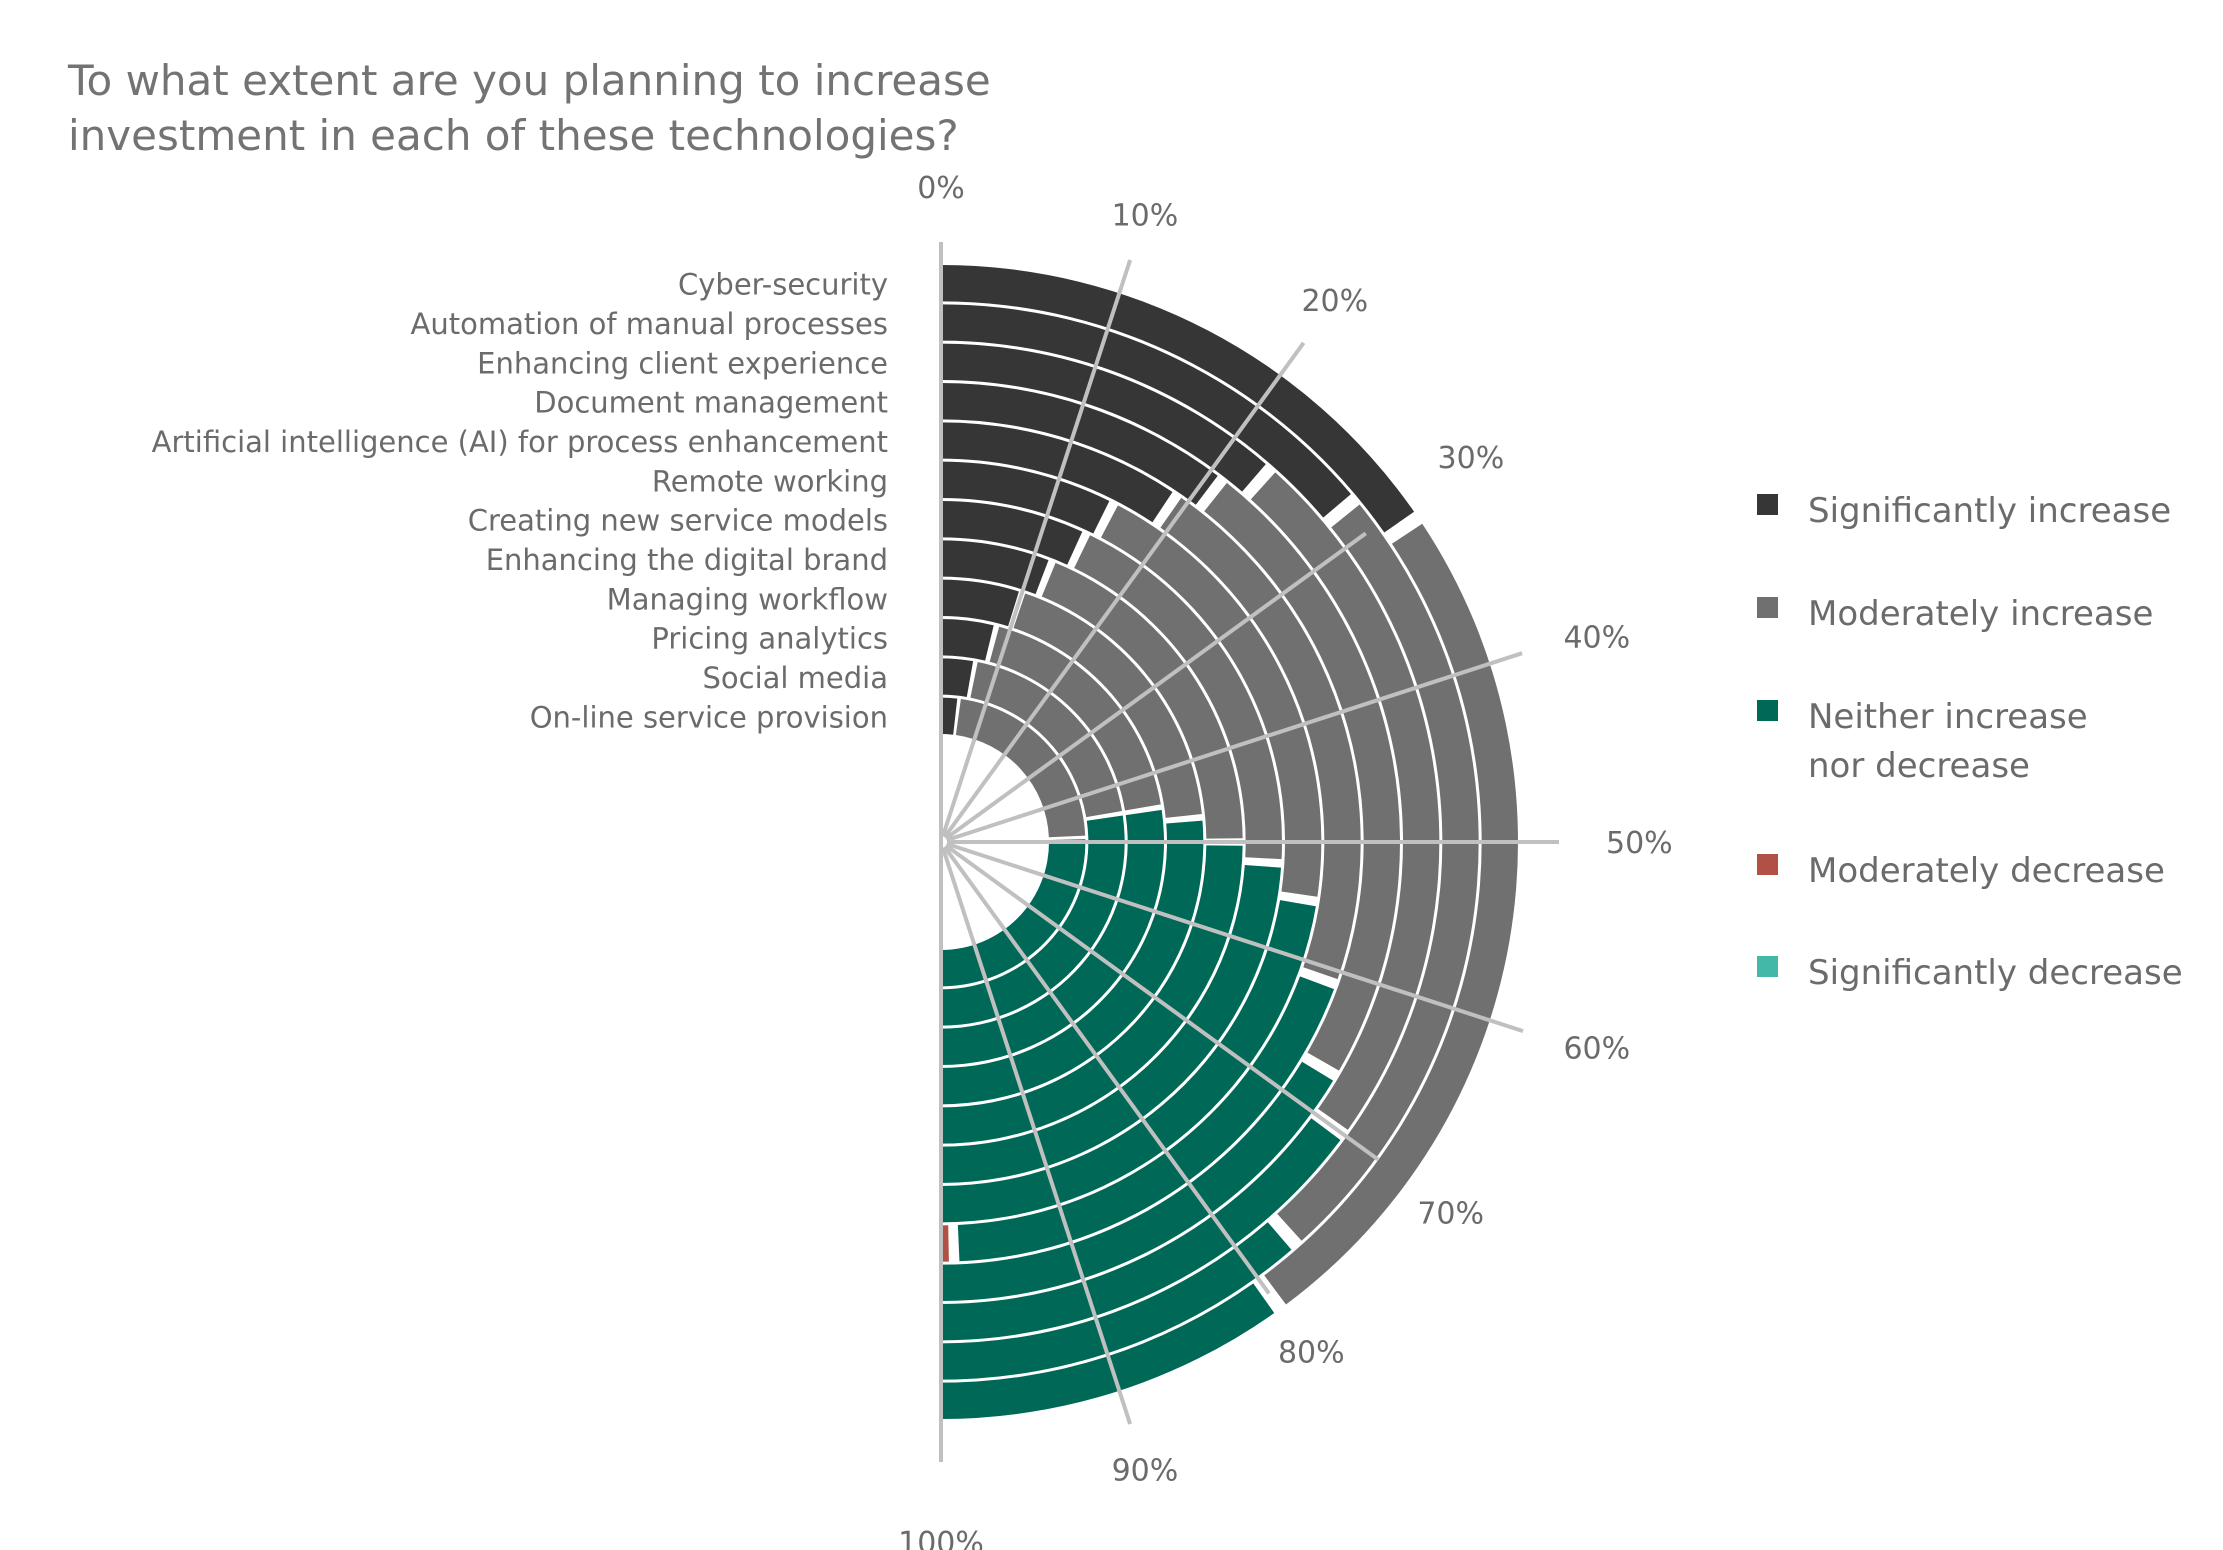  I want to click on bar-segment-on-line-service-provision-moderately-increase, so click(1020, 768).